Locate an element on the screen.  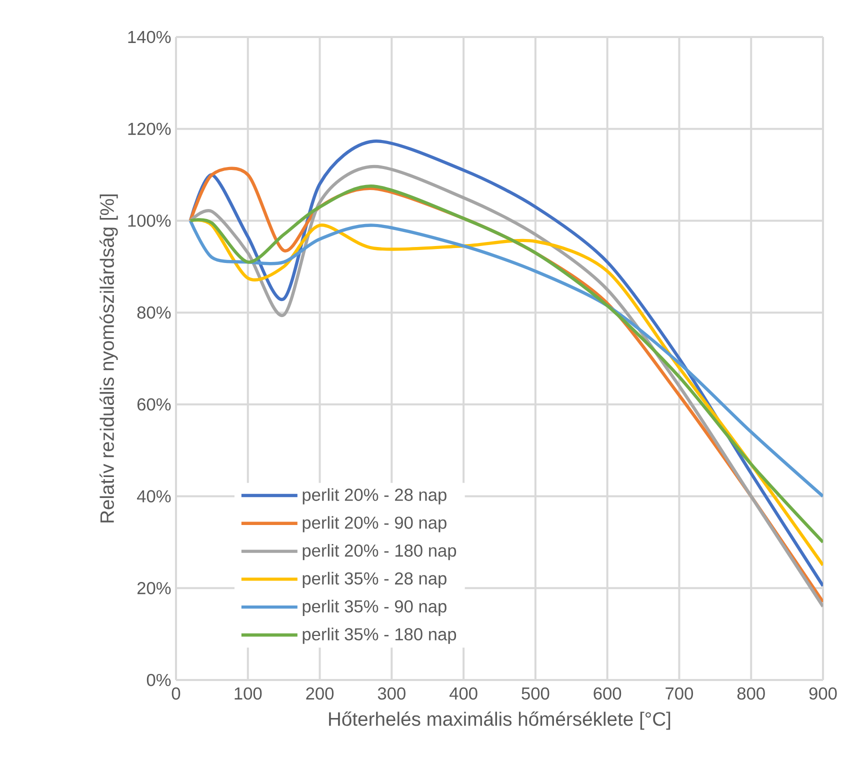
legend-label: perlit 20% - 90 nap is located at coordinates (374, 524).